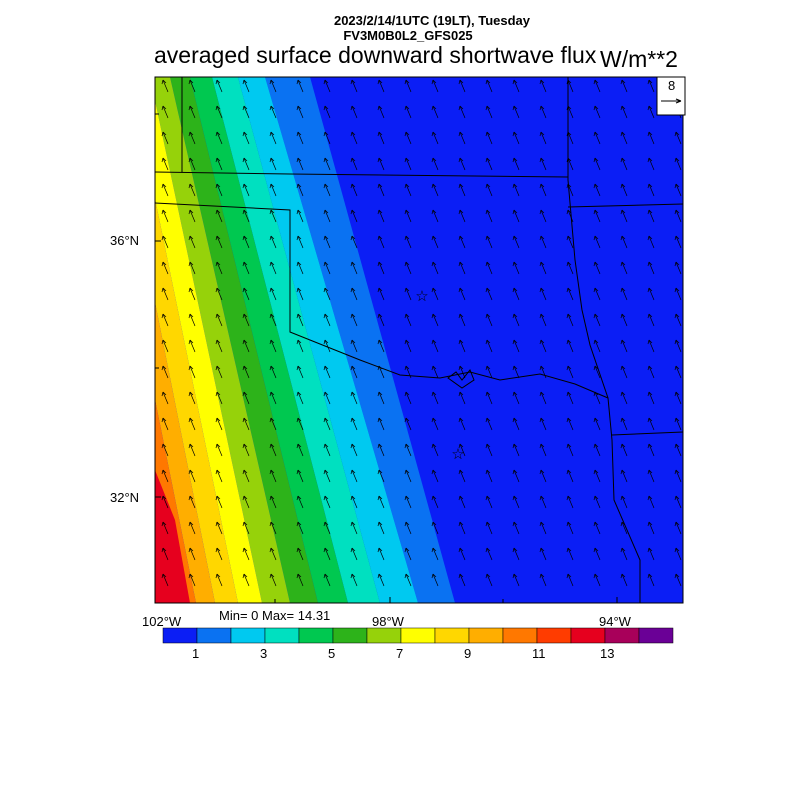 The image size is (800, 800). What do you see at coordinates (375, 55) in the screenshot?
I see `plot-title: averaged surface downward shortwave flux` at bounding box center [375, 55].